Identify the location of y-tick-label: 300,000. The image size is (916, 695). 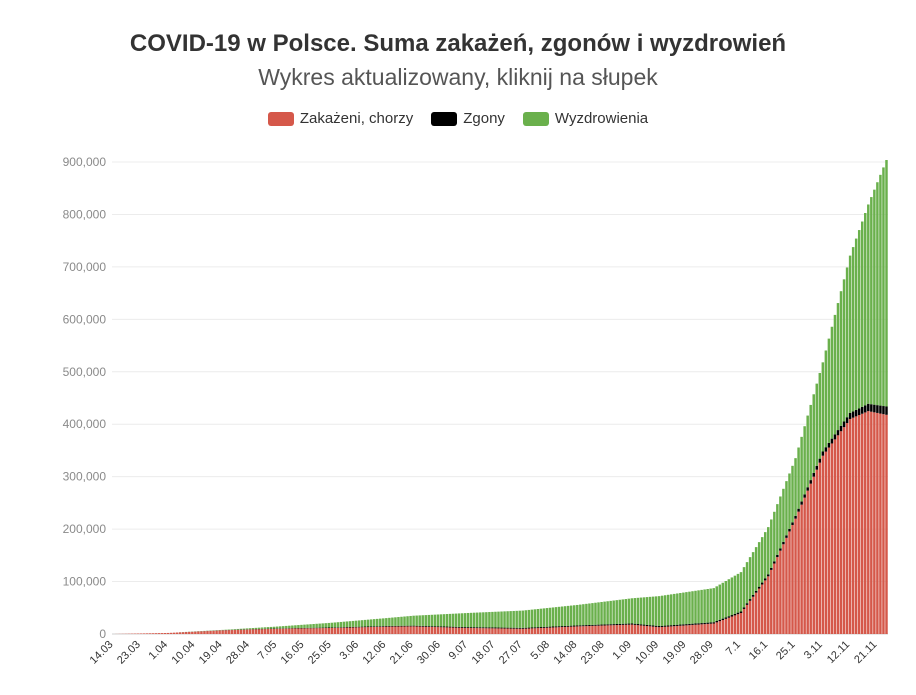
(85, 477).